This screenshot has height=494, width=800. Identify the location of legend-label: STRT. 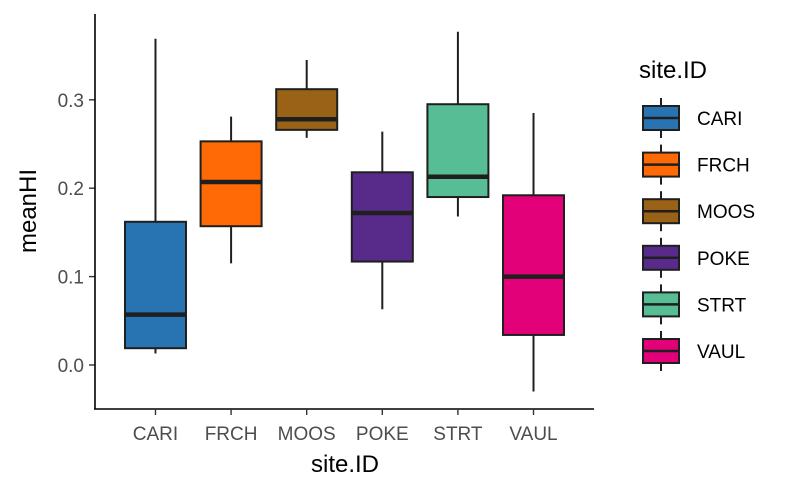
(722, 305).